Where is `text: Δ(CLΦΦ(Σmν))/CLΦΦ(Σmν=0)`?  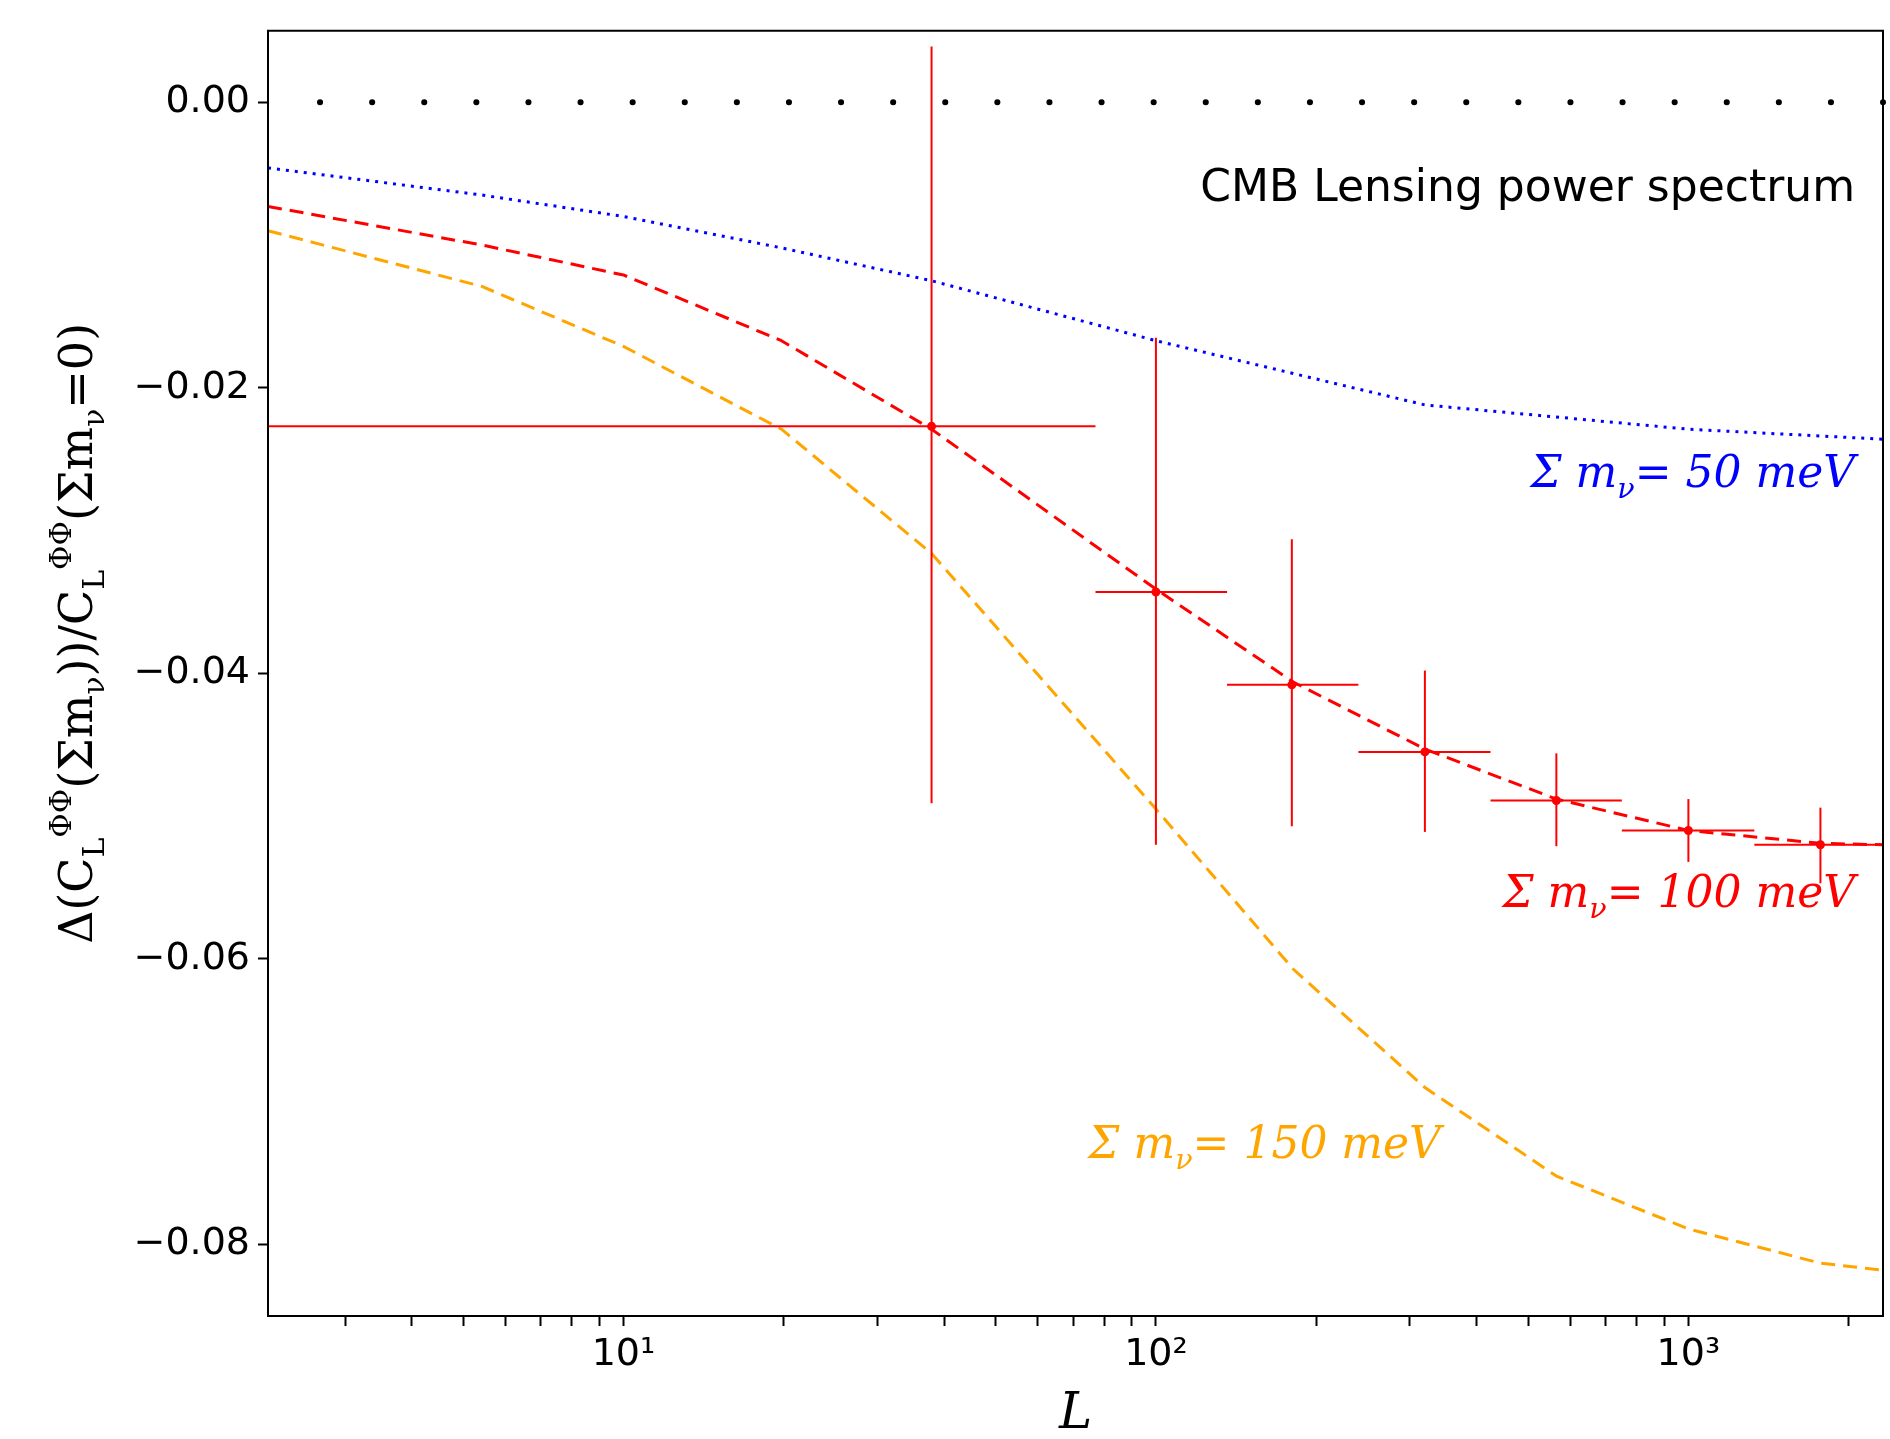 text: Δ(CLΦΦ(Σmν))/CLΦΦ(Σmν=0) is located at coordinates (77, 633).